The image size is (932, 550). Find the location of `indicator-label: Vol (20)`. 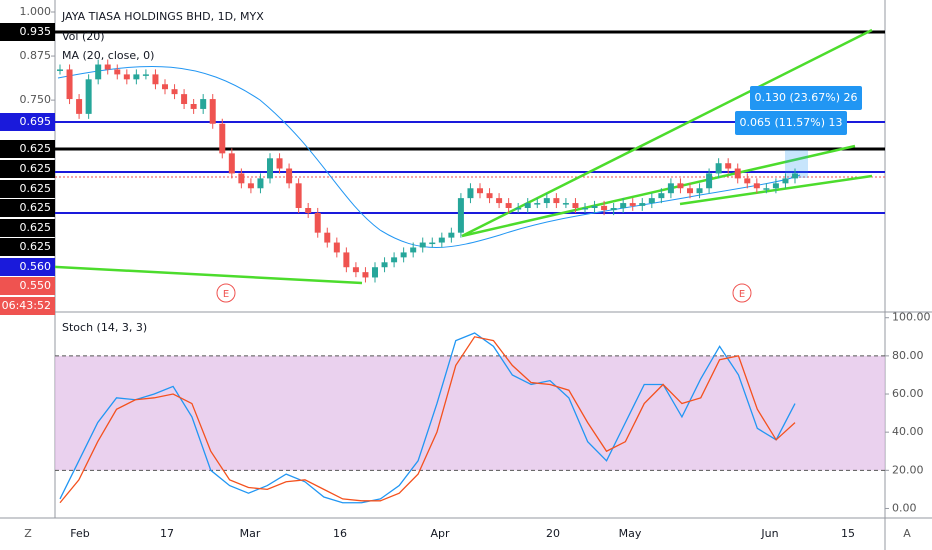

indicator-label: Vol (20) is located at coordinates (83, 36).